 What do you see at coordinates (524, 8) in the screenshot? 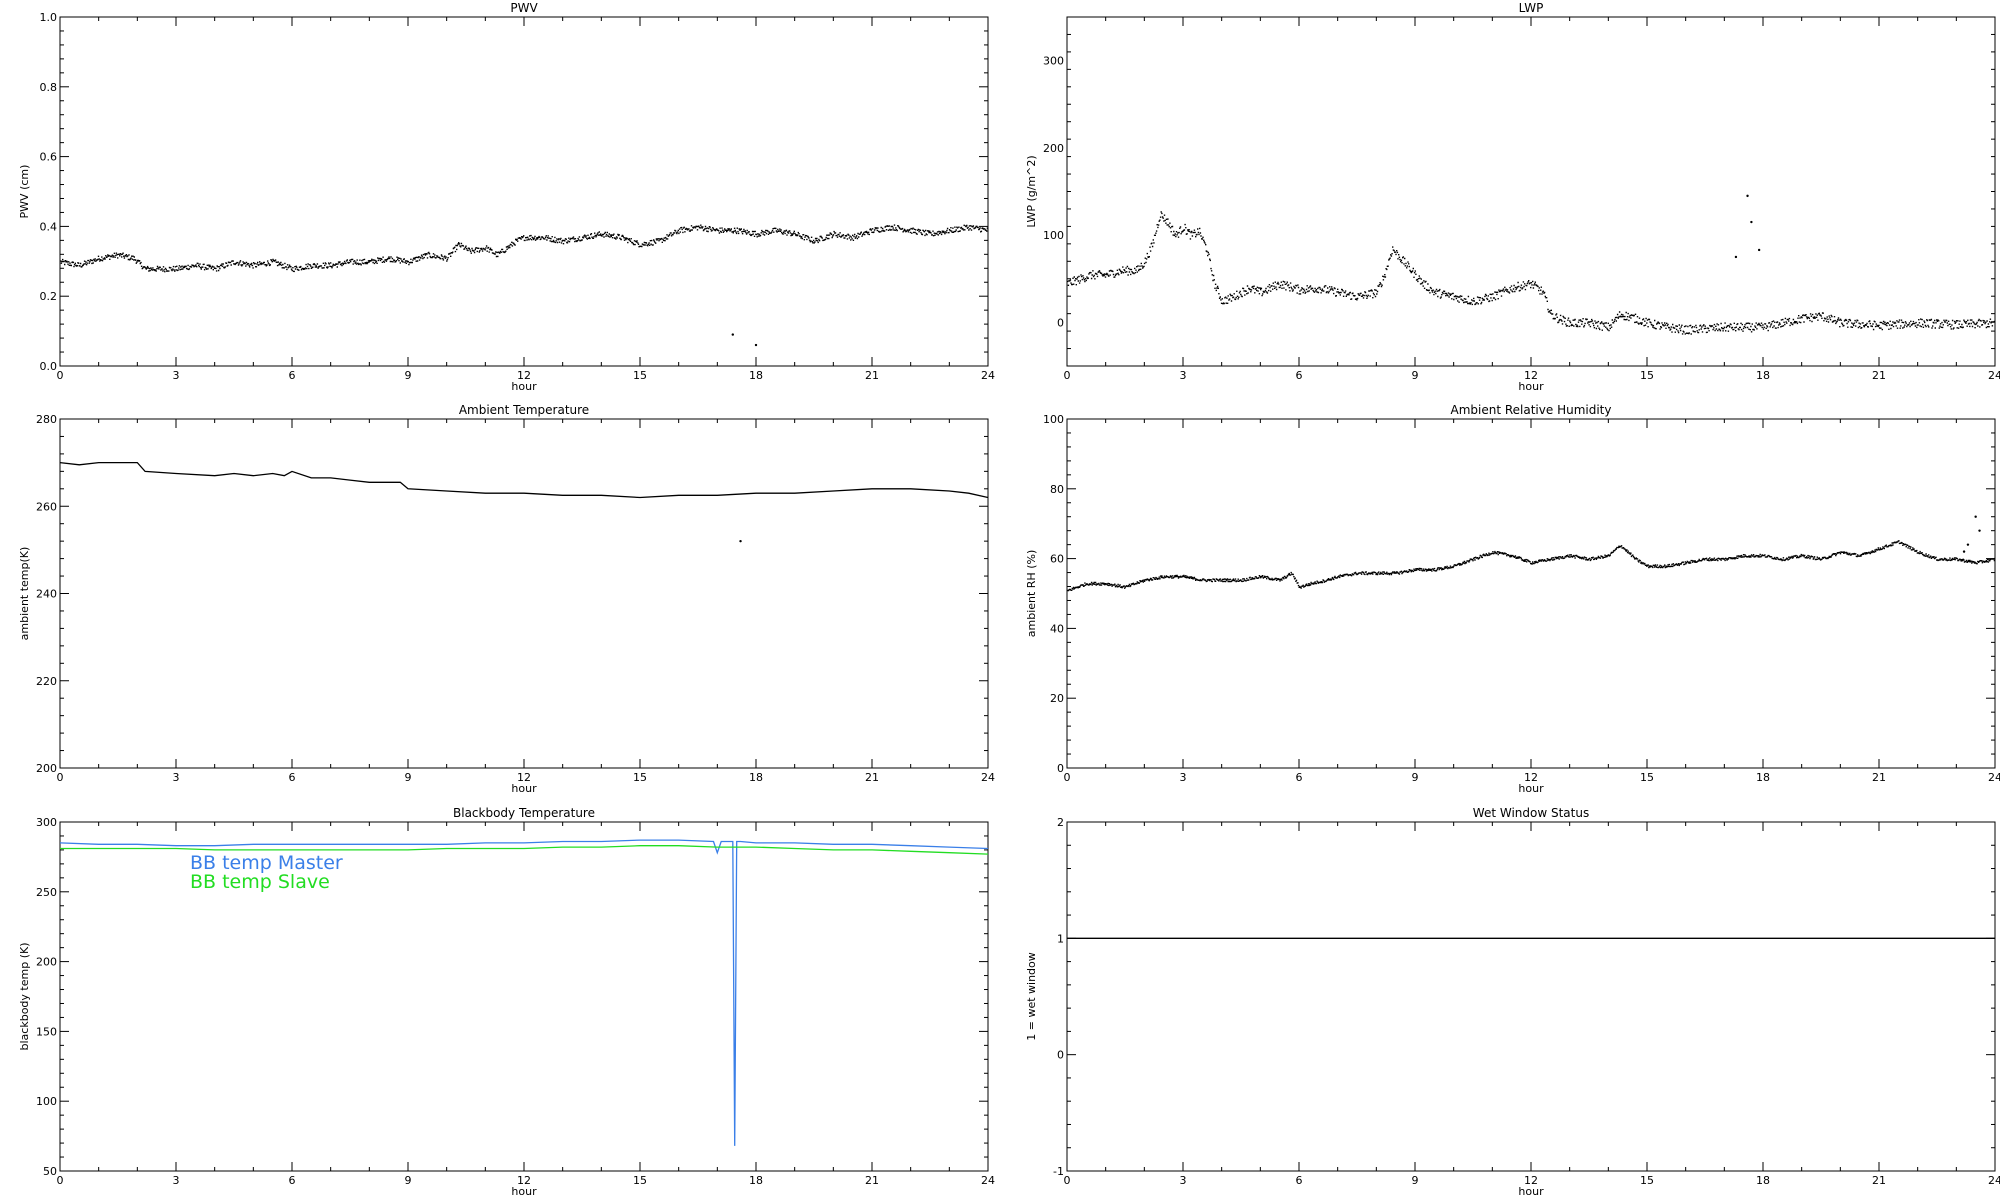
I see `chart-title: PWV` at bounding box center [524, 8].